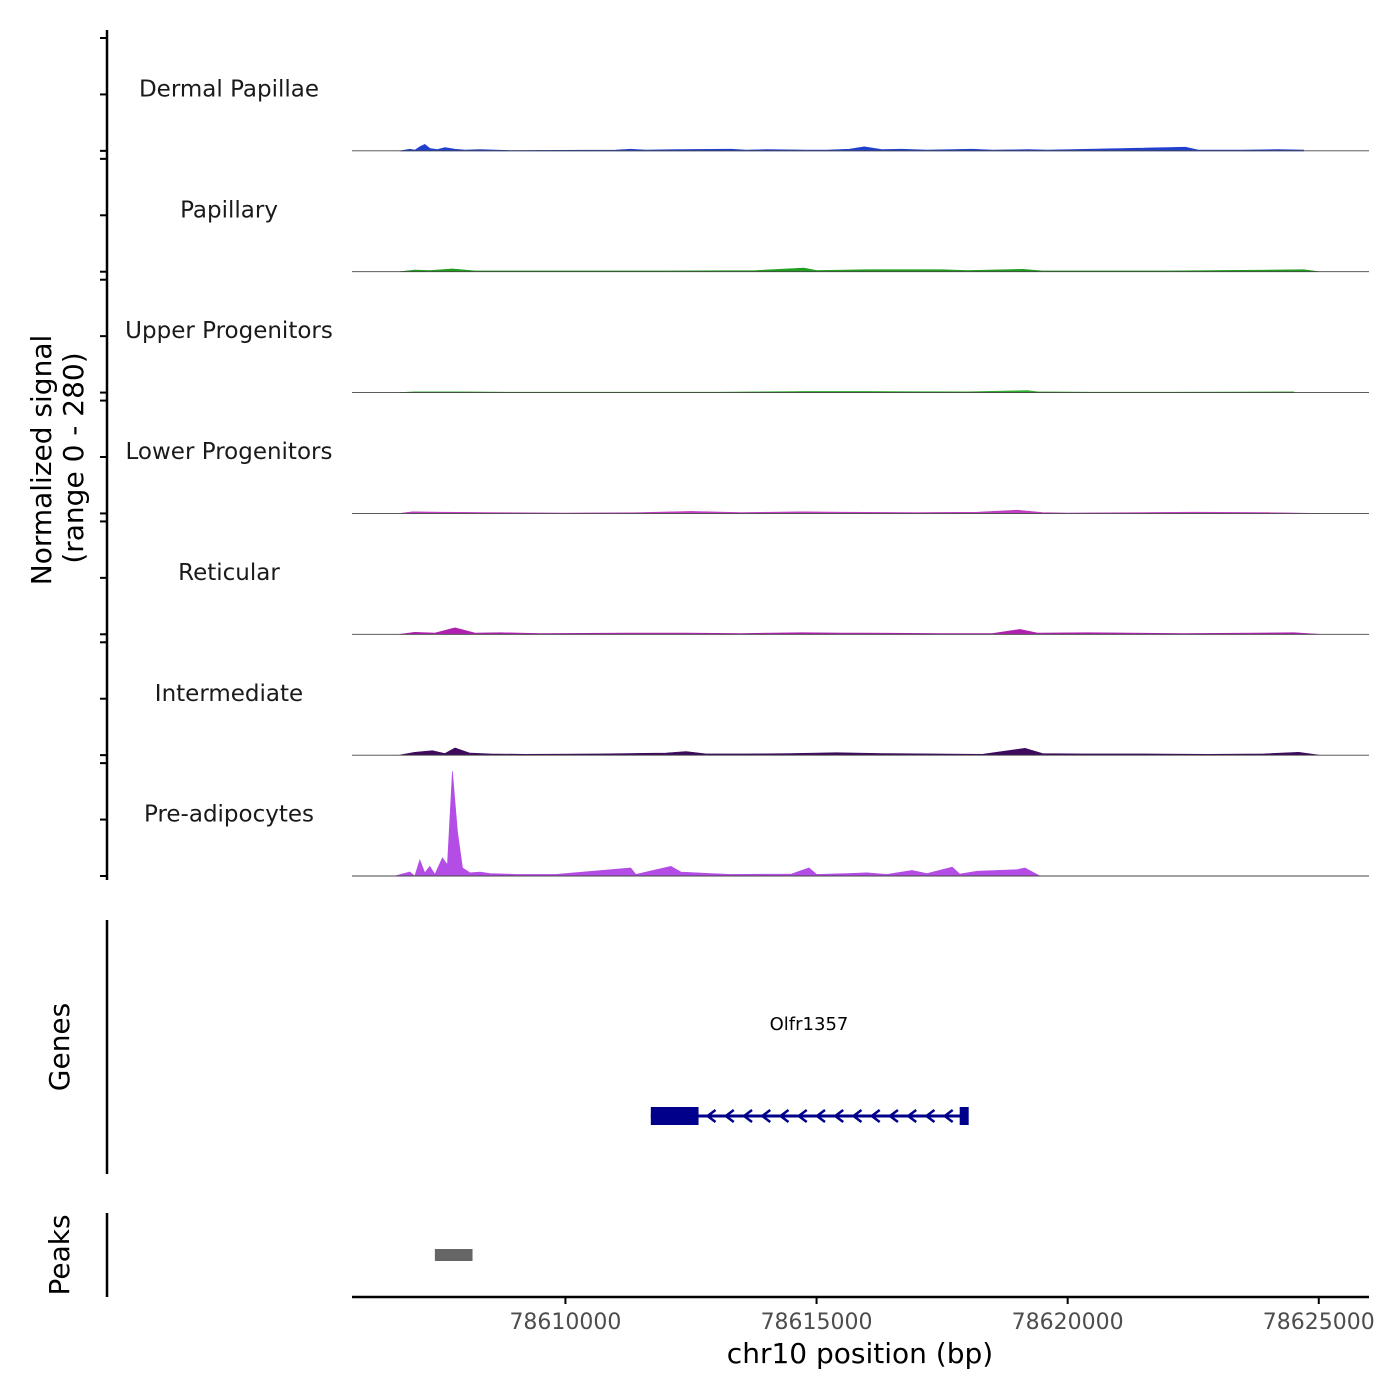  Describe the element at coordinates (817, 1322) in the screenshot. I see `x-tick-label: 78615000` at that location.